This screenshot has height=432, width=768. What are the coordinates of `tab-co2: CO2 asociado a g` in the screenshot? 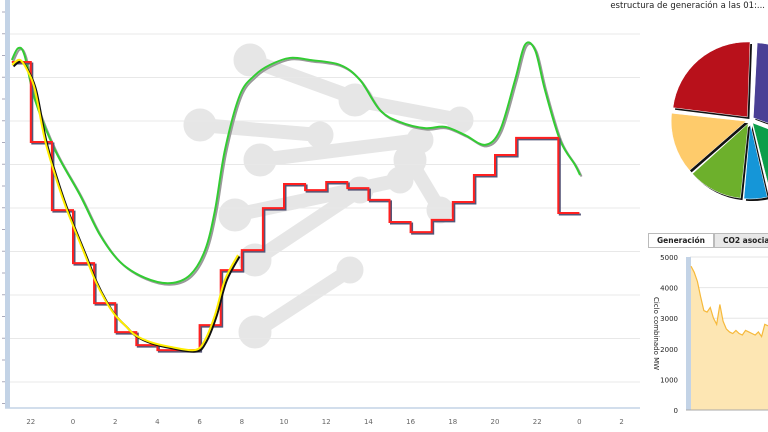 It's located at (740, 240).